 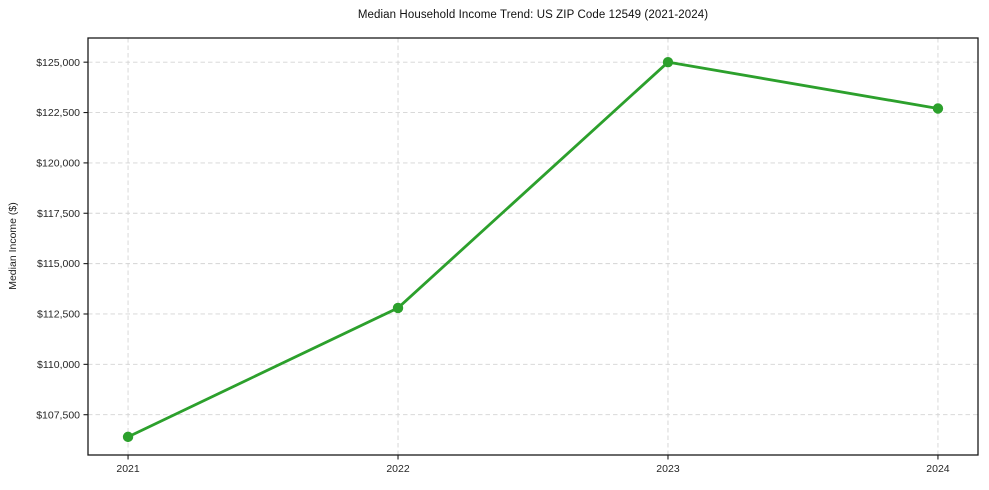 I want to click on x-tick-label: 2022, so click(x=398, y=469).